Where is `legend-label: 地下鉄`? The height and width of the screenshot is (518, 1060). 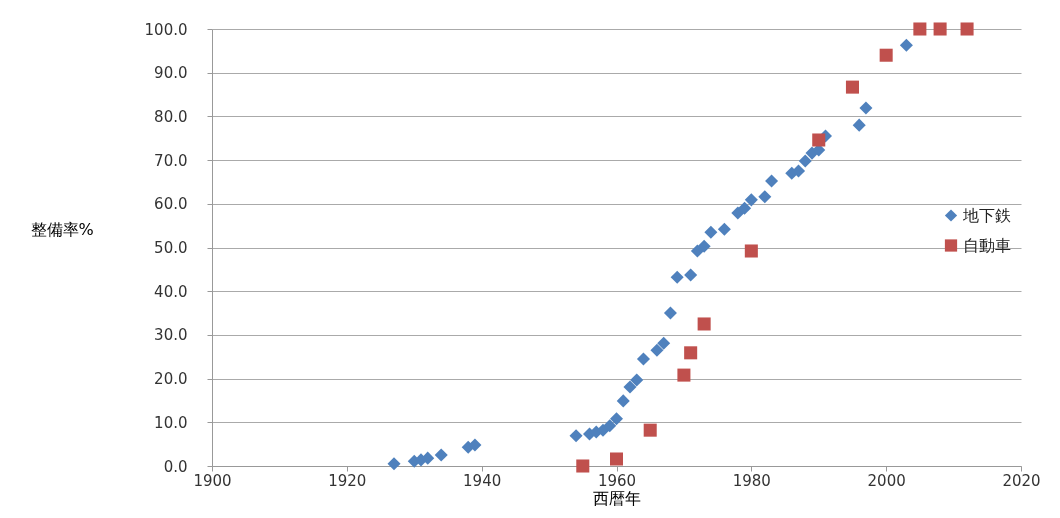 legend-label: 地下鉄 is located at coordinates (986, 215).